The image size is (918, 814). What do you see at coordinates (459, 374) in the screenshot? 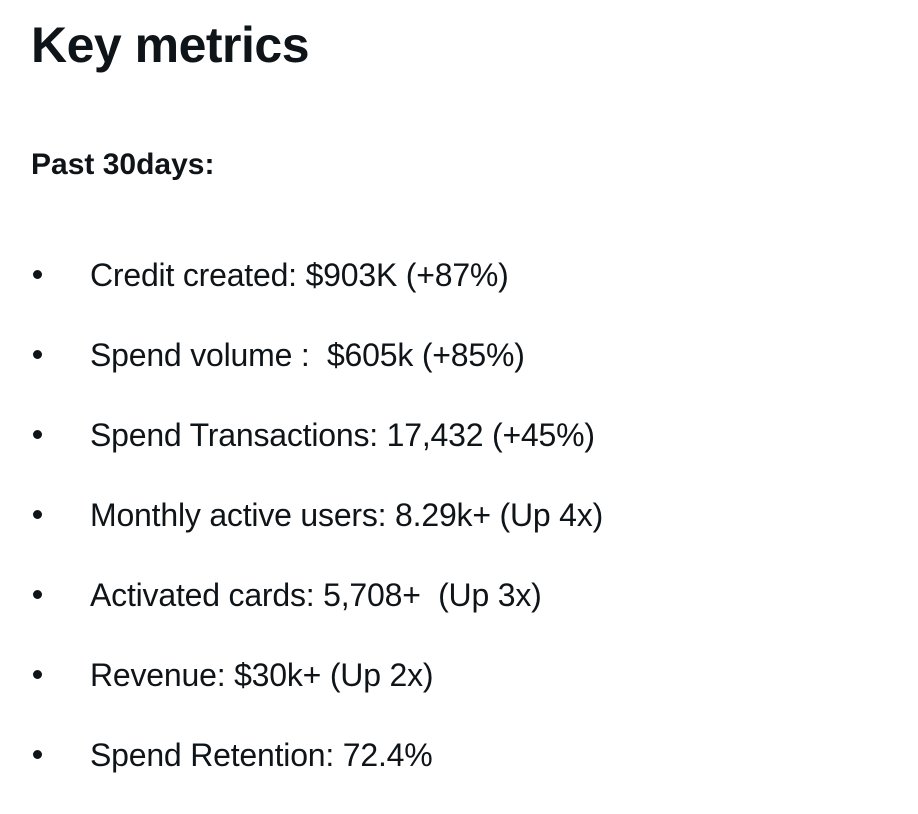
I see `list-item: Spend volume : $605k (+85%)` at bounding box center [459, 374].